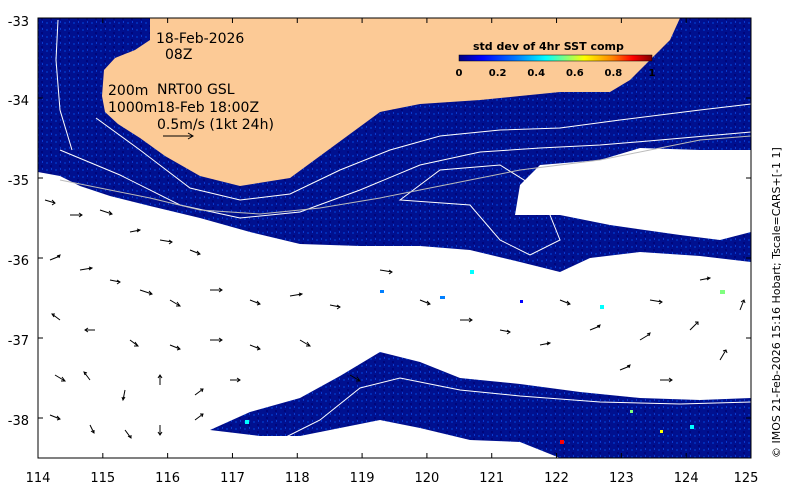  I want to click on y-tick-label: -34, so click(18, 101).